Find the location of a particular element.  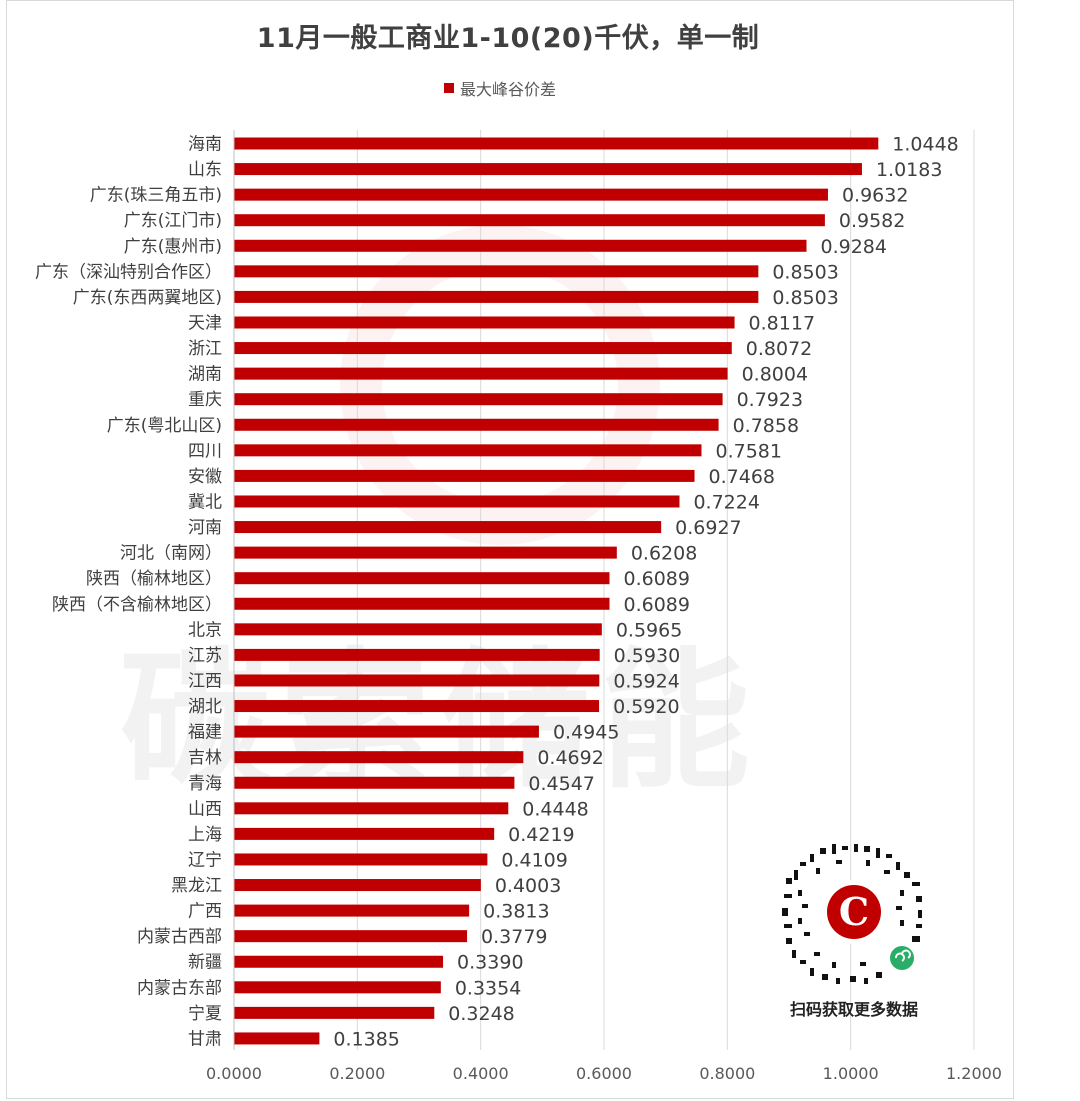

data-label: 0.3813 is located at coordinates (516, 912).